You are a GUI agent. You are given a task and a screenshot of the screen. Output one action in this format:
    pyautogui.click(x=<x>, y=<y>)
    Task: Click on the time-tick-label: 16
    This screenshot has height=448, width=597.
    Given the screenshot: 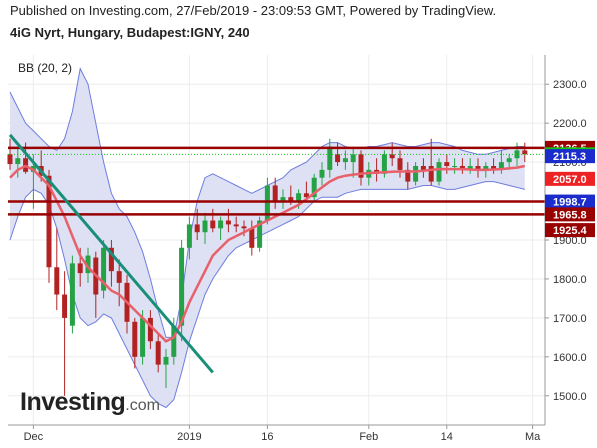 What is the action you would take?
    pyautogui.click(x=267, y=437)
    